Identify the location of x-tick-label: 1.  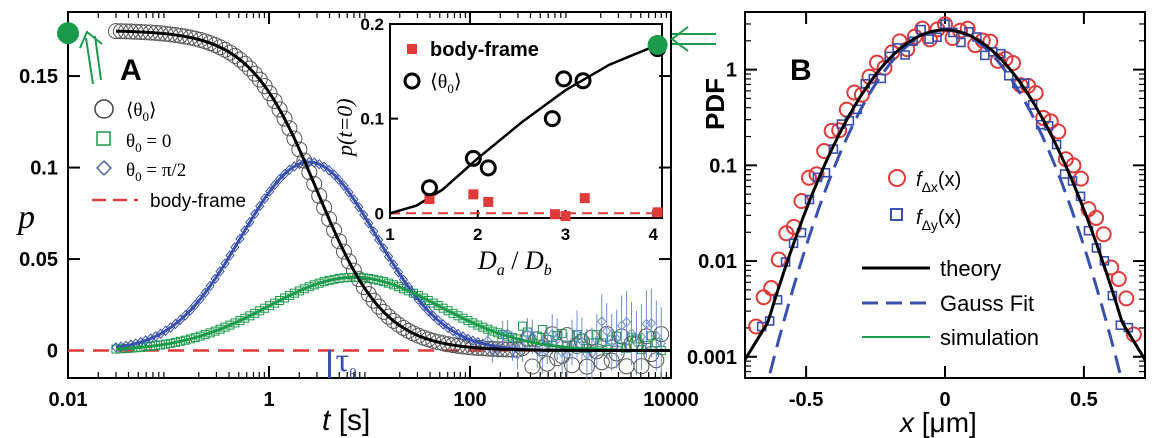
(268, 400).